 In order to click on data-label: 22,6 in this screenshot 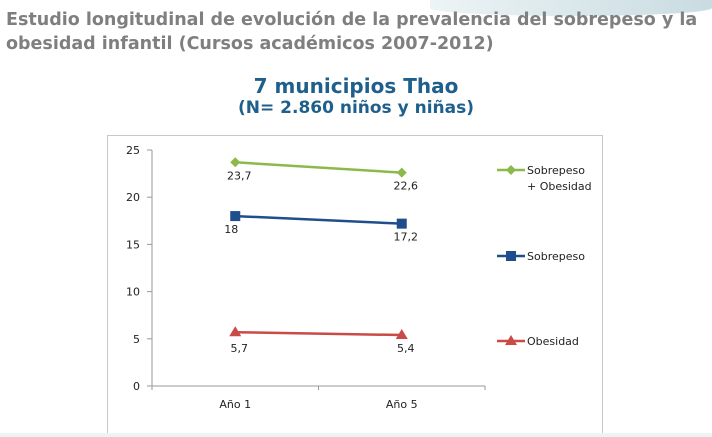, I will do `click(406, 186)`.